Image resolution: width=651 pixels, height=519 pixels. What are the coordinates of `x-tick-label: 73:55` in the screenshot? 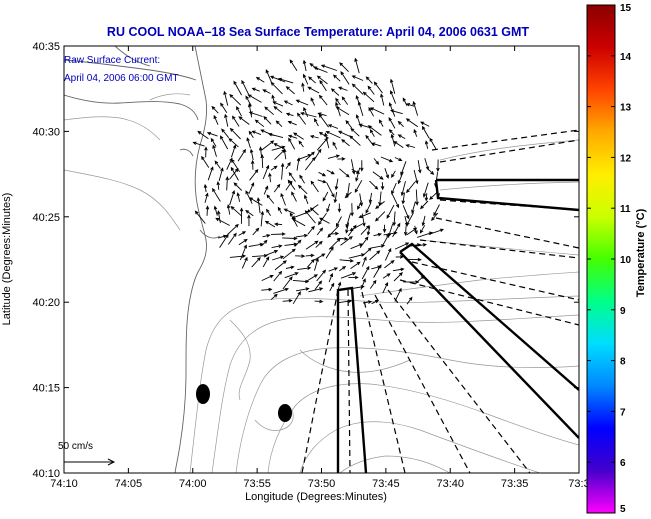 It's located at (257, 484).